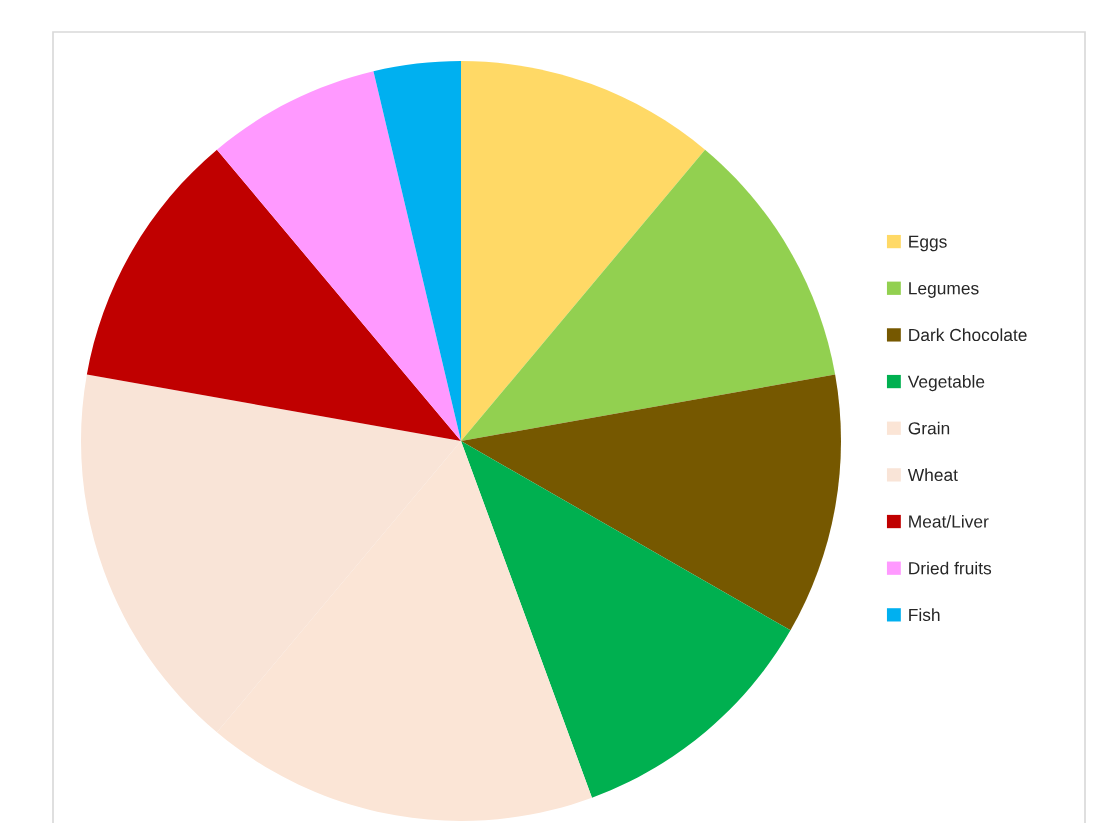 This screenshot has width=1098, height=823. Describe the element at coordinates (968, 335) in the screenshot. I see `legend-label: Dark Chocolate` at that location.